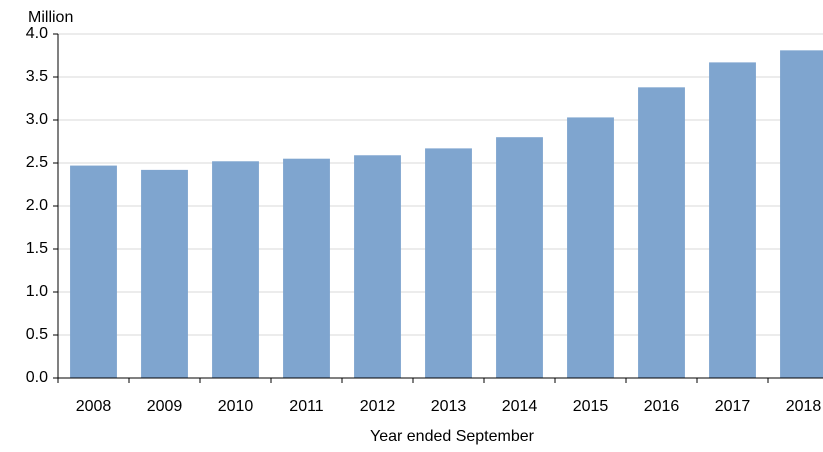  I want to click on y-tick-label: 3.5, so click(37, 76).